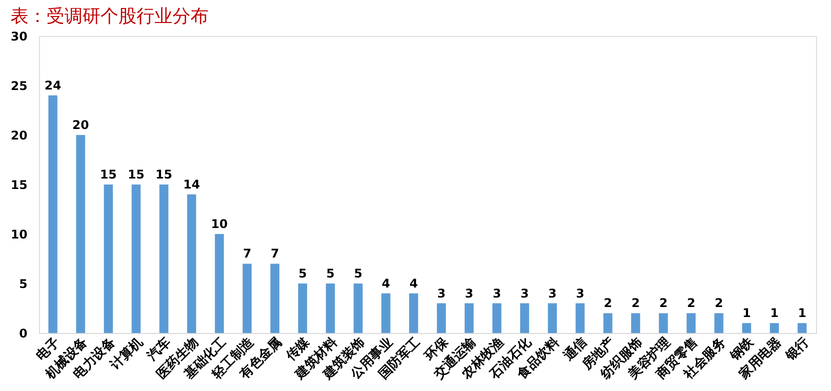 This screenshot has height=391, width=831. Describe the element at coordinates (19, 135) in the screenshot. I see `y-tick-label: 20` at that location.